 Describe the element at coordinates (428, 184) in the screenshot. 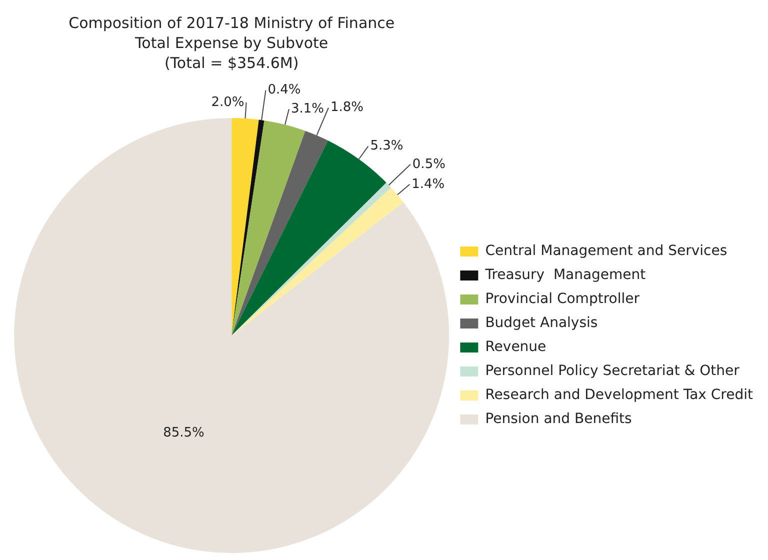

I see `data-label: 1.4%` at that location.